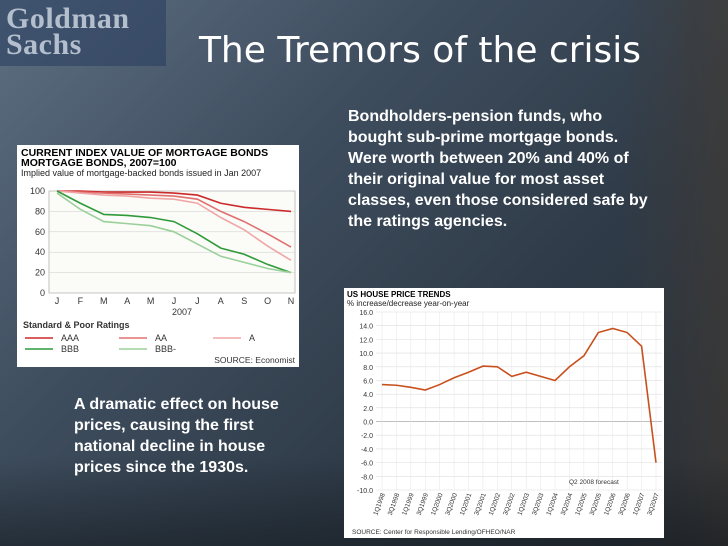 The image size is (728, 546). What do you see at coordinates (99, 163) in the screenshot?
I see `chart1-title-2: MORTGAGE BONDS, 2007=100` at bounding box center [99, 163].